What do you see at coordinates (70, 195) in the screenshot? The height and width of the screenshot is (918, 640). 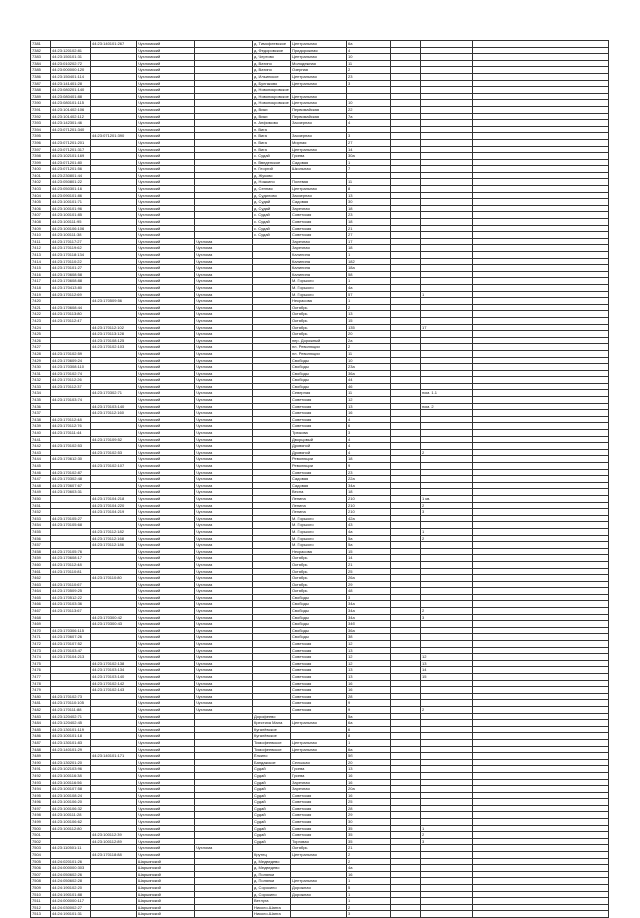 I see `land-parcel-number-cell: 44:23:090101:86` at bounding box center [70, 195].